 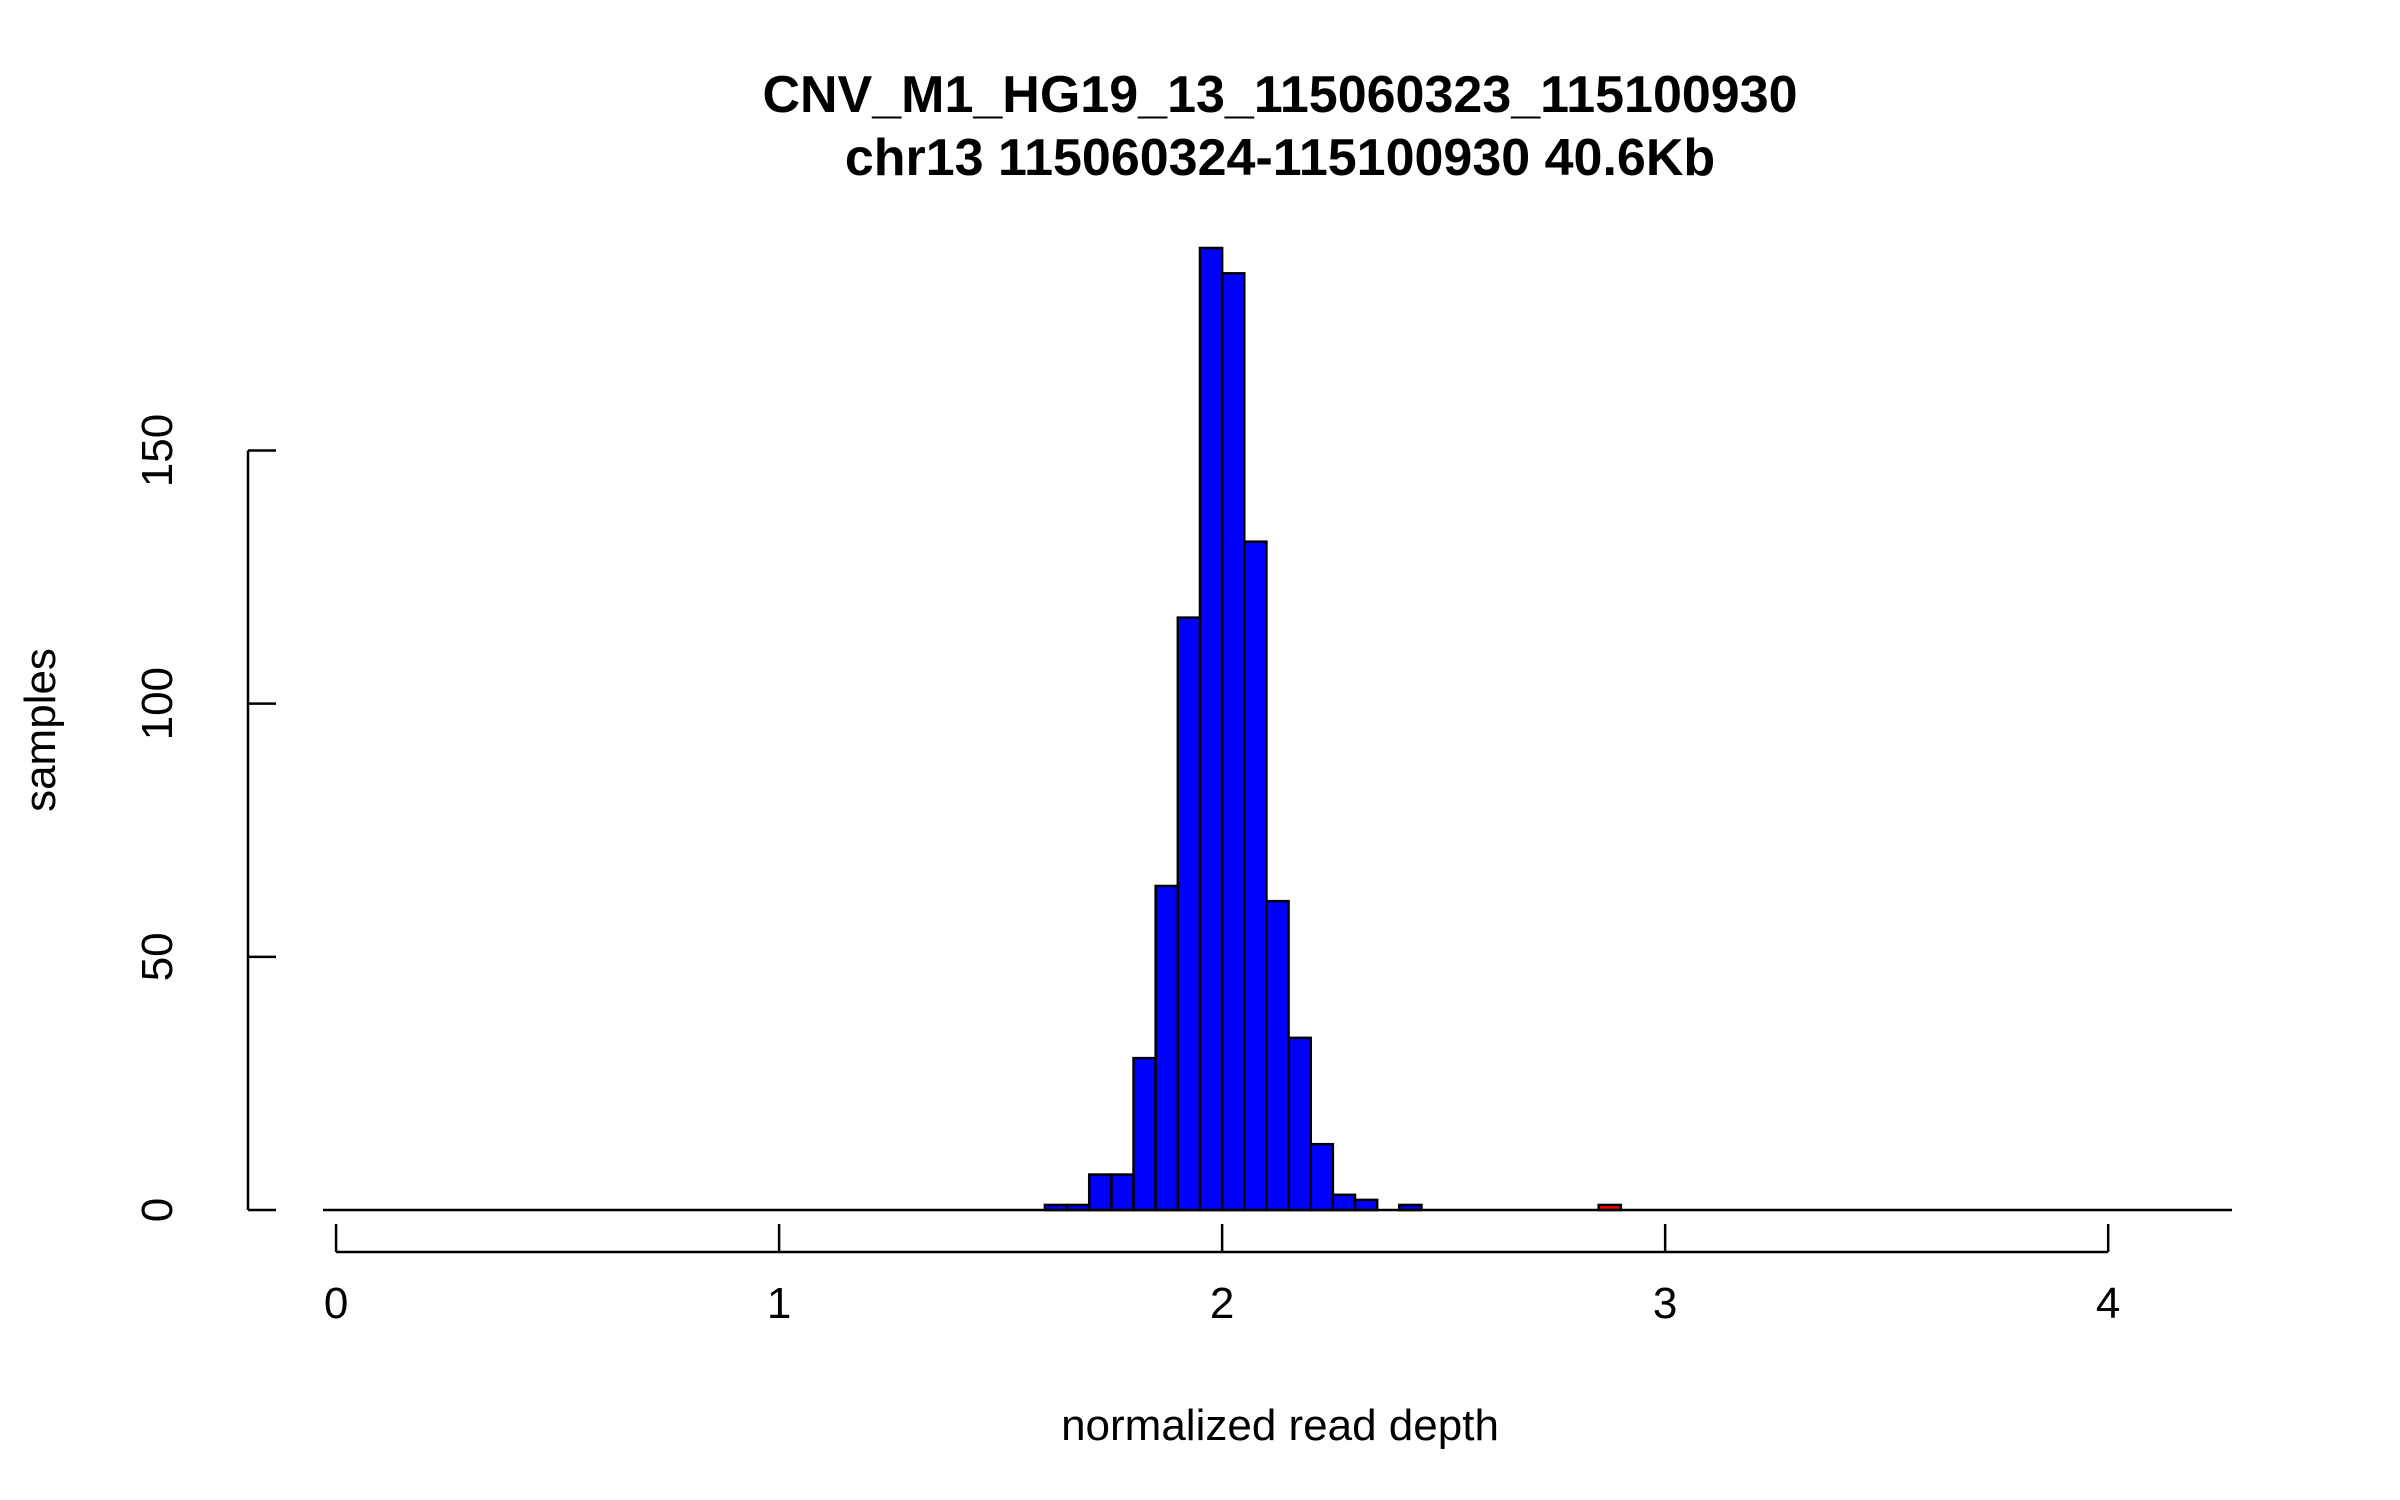 What do you see at coordinates (2108, 1303) in the screenshot?
I see `x-tick-label: 4` at bounding box center [2108, 1303].